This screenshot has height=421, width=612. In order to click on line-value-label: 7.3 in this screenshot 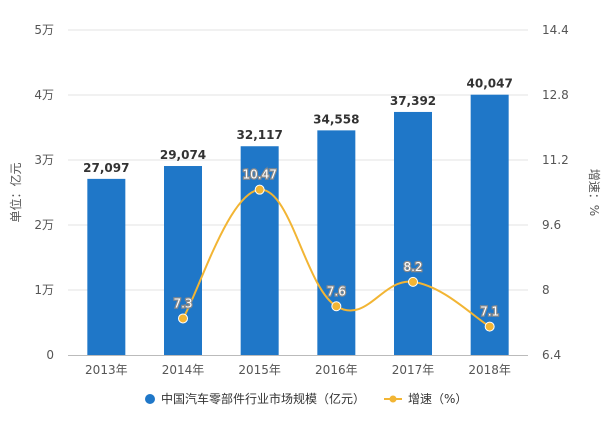, I will do `click(182, 303)`.